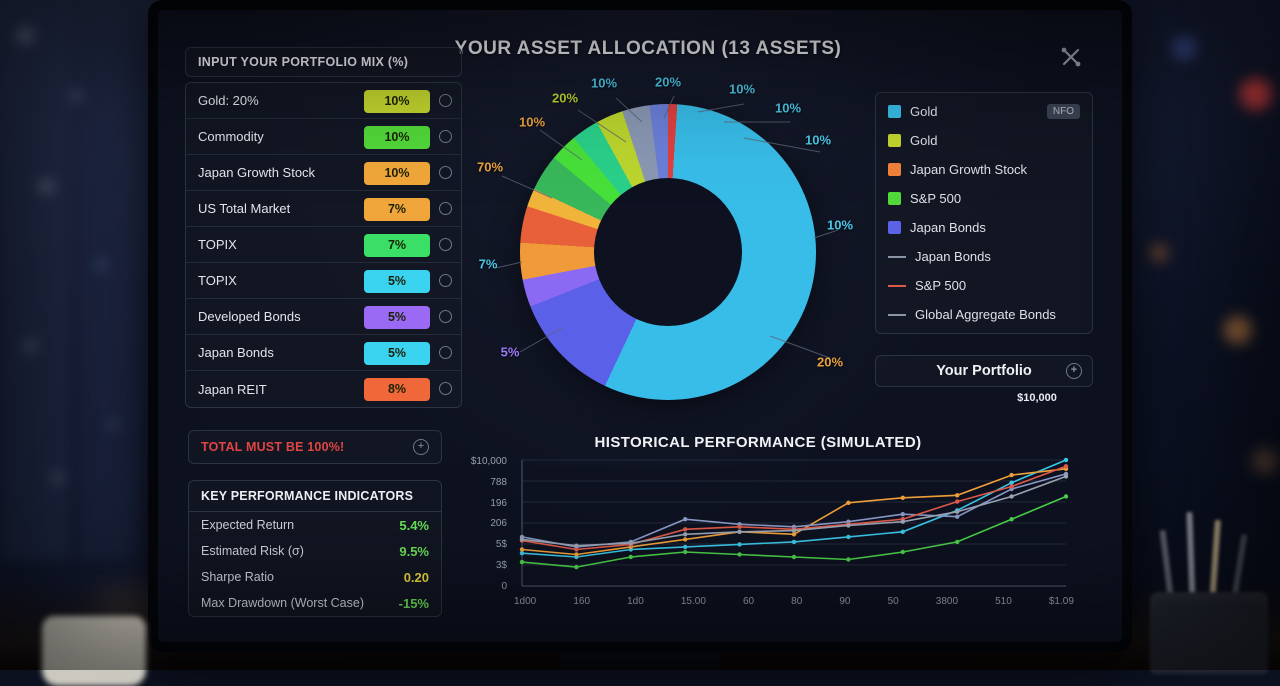 The image size is (1280, 686). What do you see at coordinates (323, 209) in the screenshot?
I see `portfolio-mix-row: US Total Market 7%` at bounding box center [323, 209].